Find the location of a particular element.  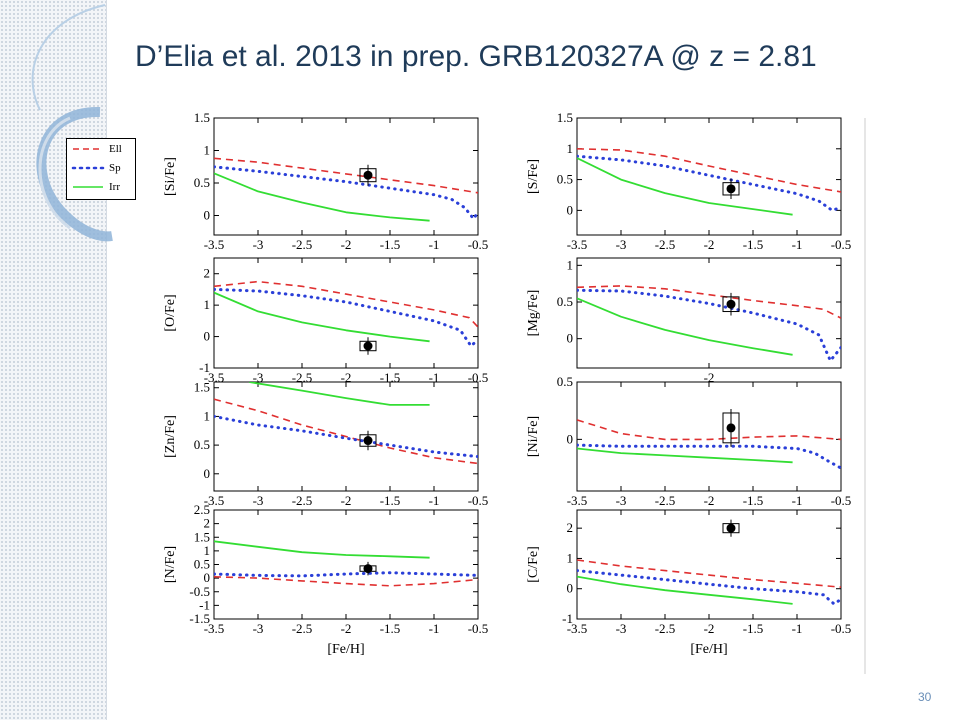

panel-7-observation-point is located at coordinates (368, 569).